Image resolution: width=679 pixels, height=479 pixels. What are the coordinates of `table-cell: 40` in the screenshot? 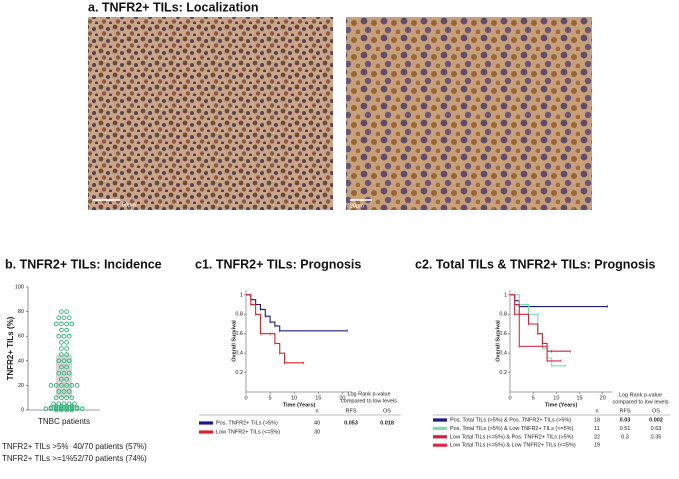 It's located at (317, 423).